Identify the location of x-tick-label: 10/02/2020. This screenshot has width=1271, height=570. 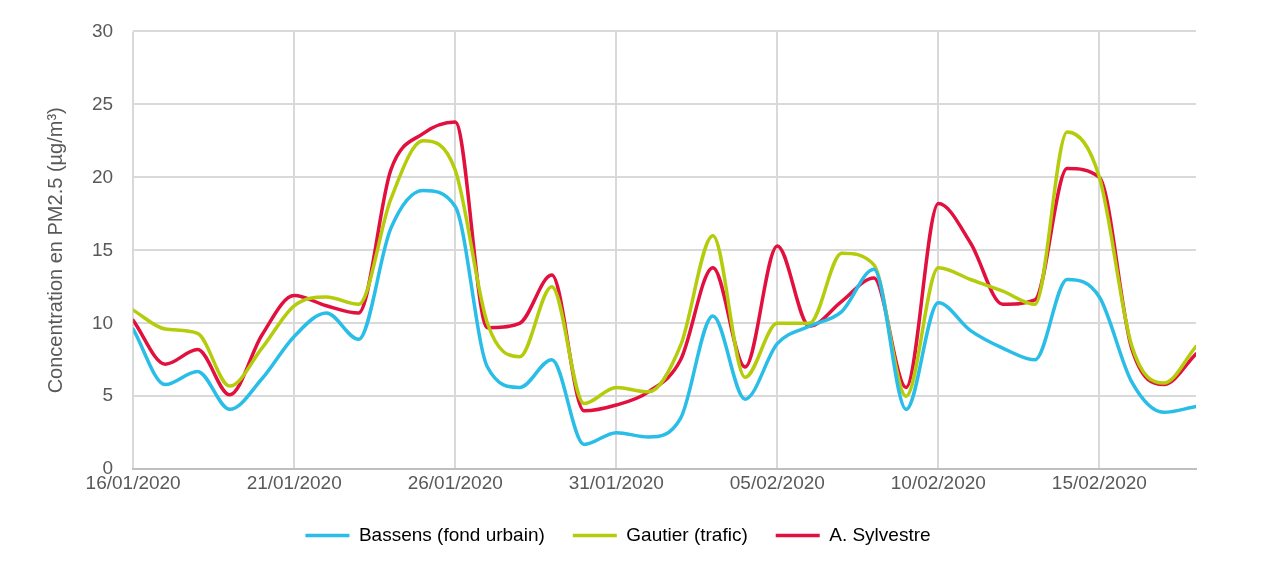
(938, 482).